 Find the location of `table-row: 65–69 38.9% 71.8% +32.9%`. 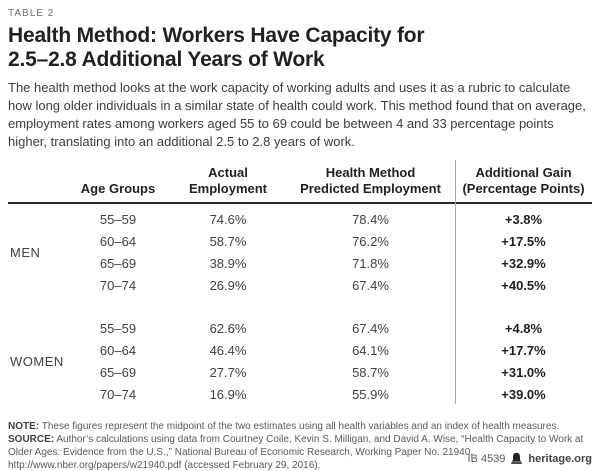

table-row: 65–69 38.9% 71.8% +32.9% is located at coordinates (329, 264).